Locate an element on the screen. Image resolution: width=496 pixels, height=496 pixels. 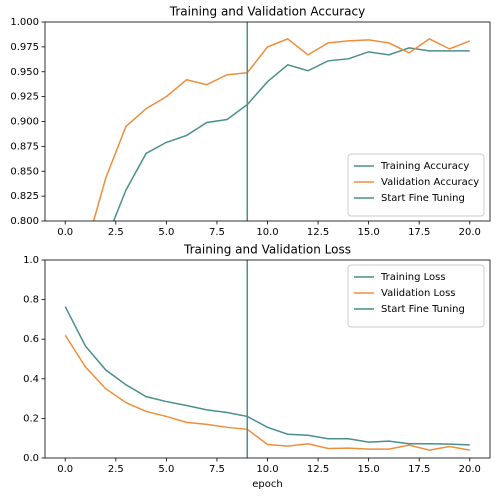
y-tick-label: 1.0 is located at coordinates (31, 260).